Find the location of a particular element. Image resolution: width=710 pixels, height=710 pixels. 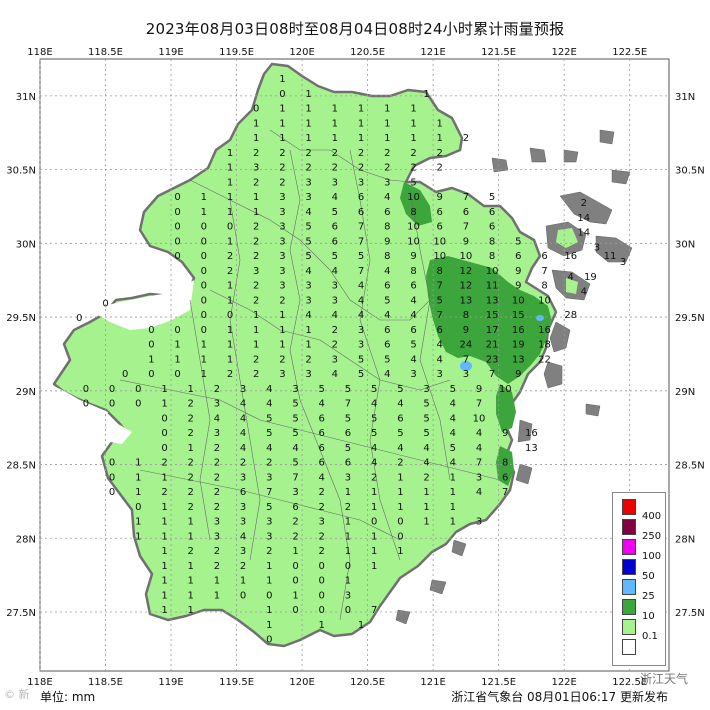

station-value: 24 is located at coordinates (466, 345).